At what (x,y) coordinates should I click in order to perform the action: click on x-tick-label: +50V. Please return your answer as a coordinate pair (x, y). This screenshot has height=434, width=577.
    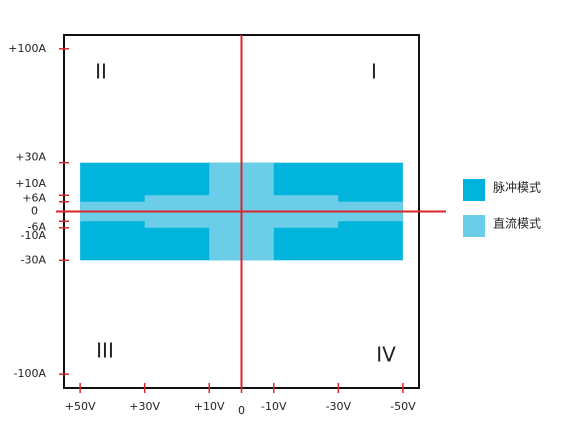
    Looking at the image, I should click on (80, 406).